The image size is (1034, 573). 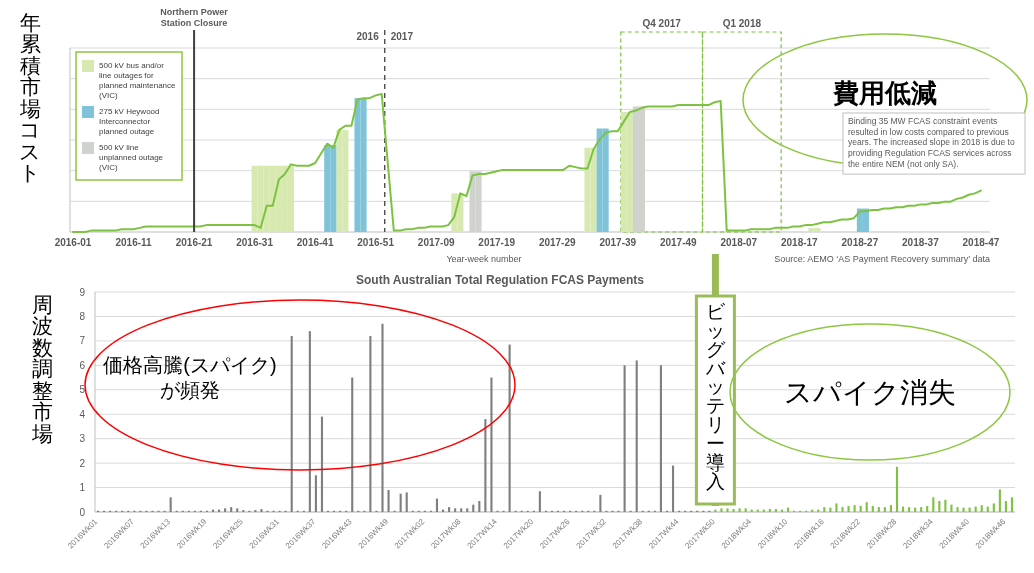 I want to click on legend-label: 275 kV Heywood Interconnector planned outage, so click(x=129, y=121).